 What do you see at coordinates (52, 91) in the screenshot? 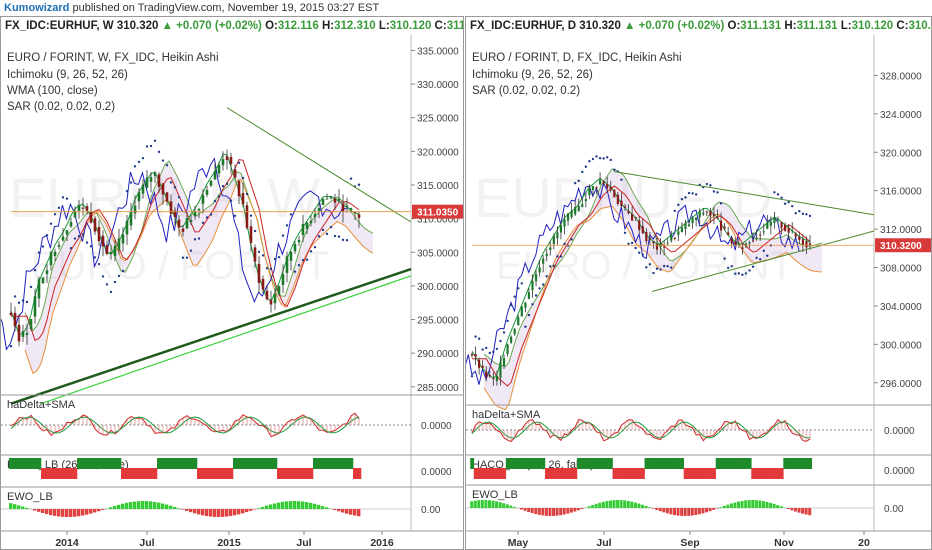
I see `indicator-label: WMA (100, close)` at bounding box center [52, 91].